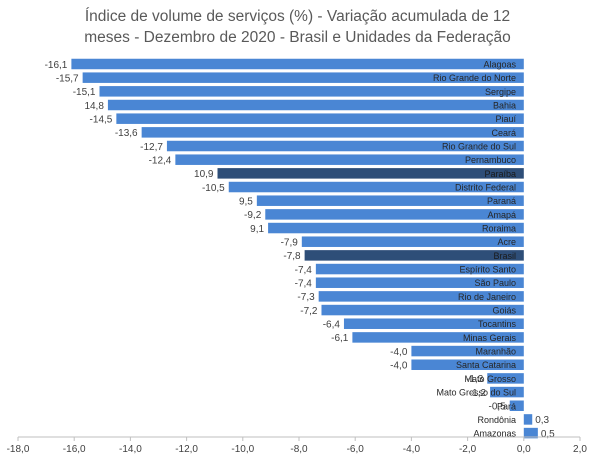 The width and height of the screenshot is (595, 461). What do you see at coordinates (246, 202) in the screenshot?
I see `value-label: 9,5` at bounding box center [246, 202].